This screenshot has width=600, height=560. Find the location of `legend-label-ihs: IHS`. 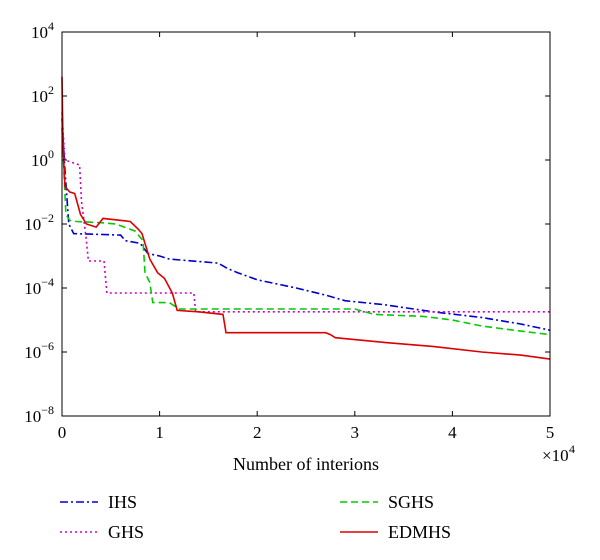

legend-label-ihs: IHS is located at coordinates (122, 502).